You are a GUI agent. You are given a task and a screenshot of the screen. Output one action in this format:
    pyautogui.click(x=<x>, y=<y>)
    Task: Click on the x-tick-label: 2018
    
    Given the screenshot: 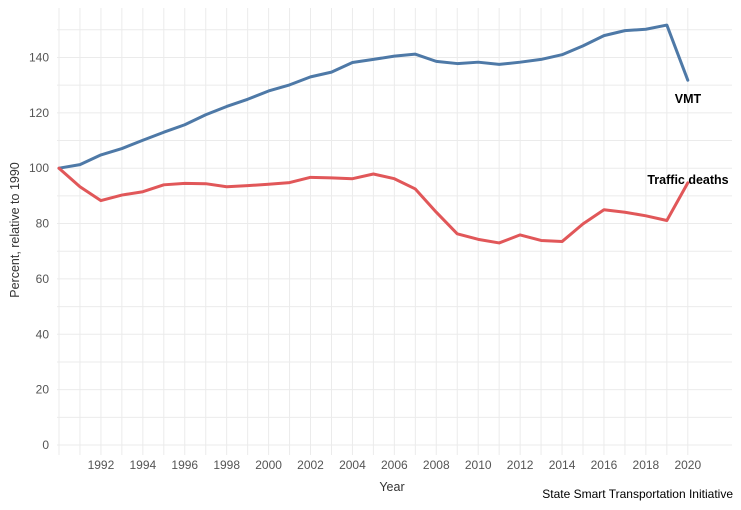 What is the action you would take?
    pyautogui.click(x=646, y=465)
    